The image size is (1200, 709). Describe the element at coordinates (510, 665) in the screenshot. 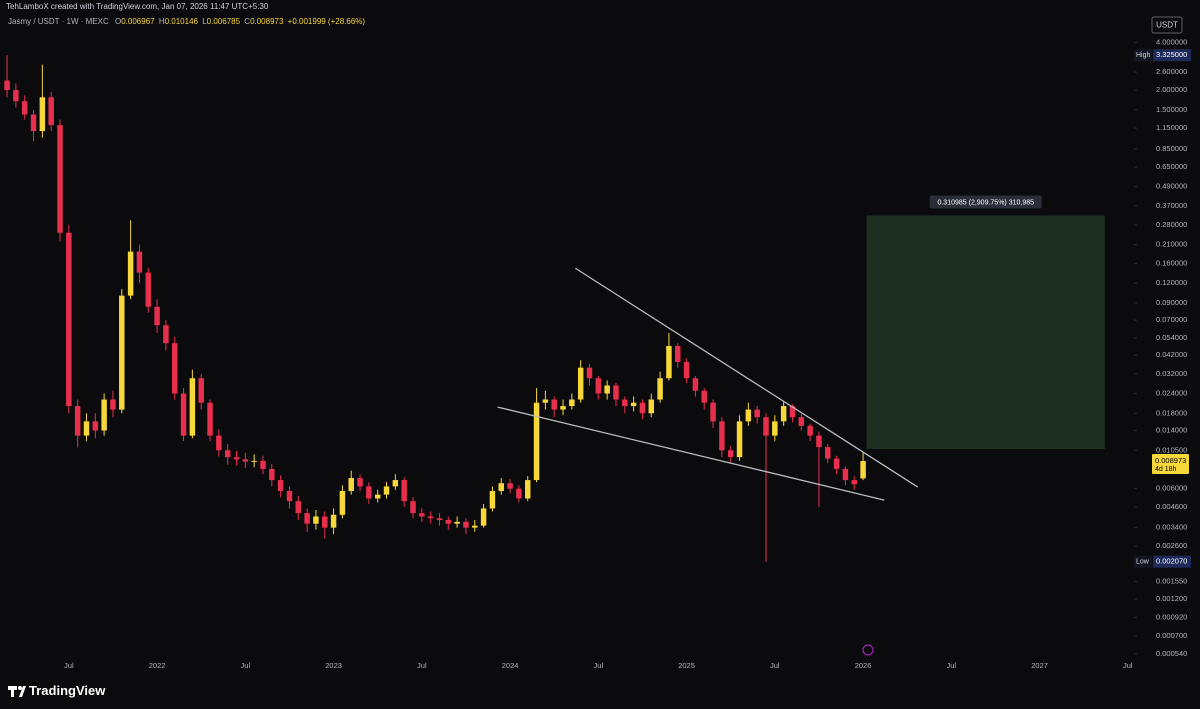

I see `x-tick-label: 2024` at that location.